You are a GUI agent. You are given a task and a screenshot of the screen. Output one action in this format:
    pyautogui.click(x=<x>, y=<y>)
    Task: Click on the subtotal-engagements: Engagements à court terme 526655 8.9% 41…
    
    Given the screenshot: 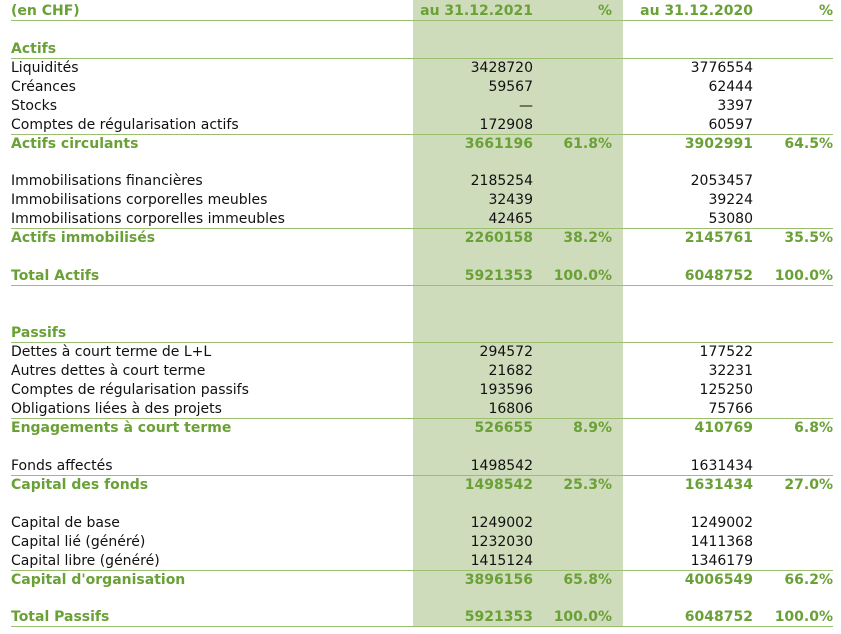 What is the action you would take?
    pyautogui.click(x=422, y=428)
    